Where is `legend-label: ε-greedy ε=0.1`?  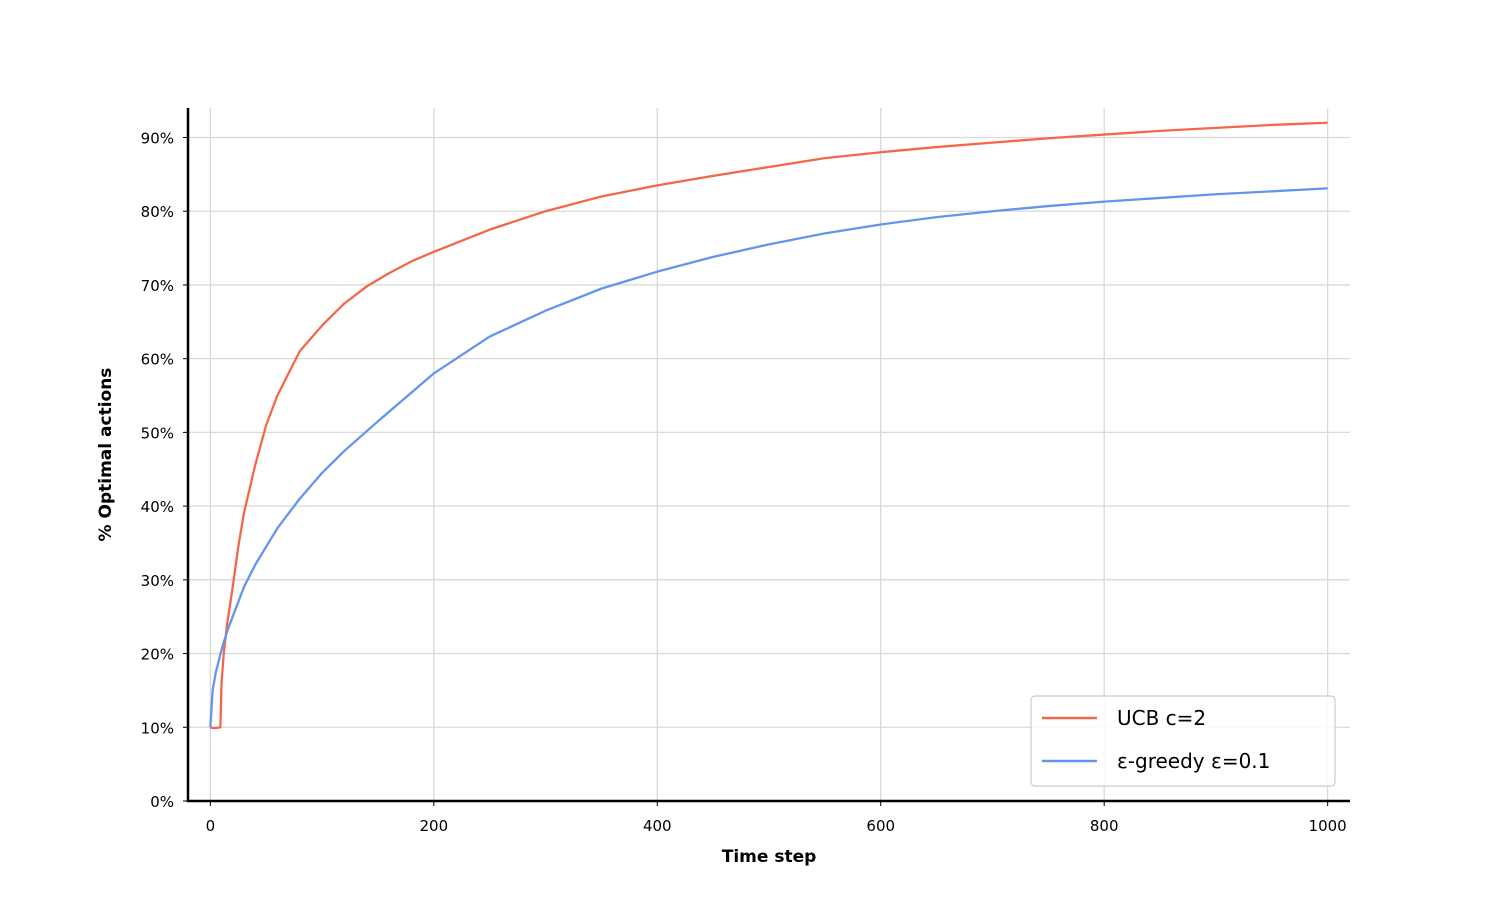 legend-label: ε-greedy ε=0.1 is located at coordinates (1193, 761).